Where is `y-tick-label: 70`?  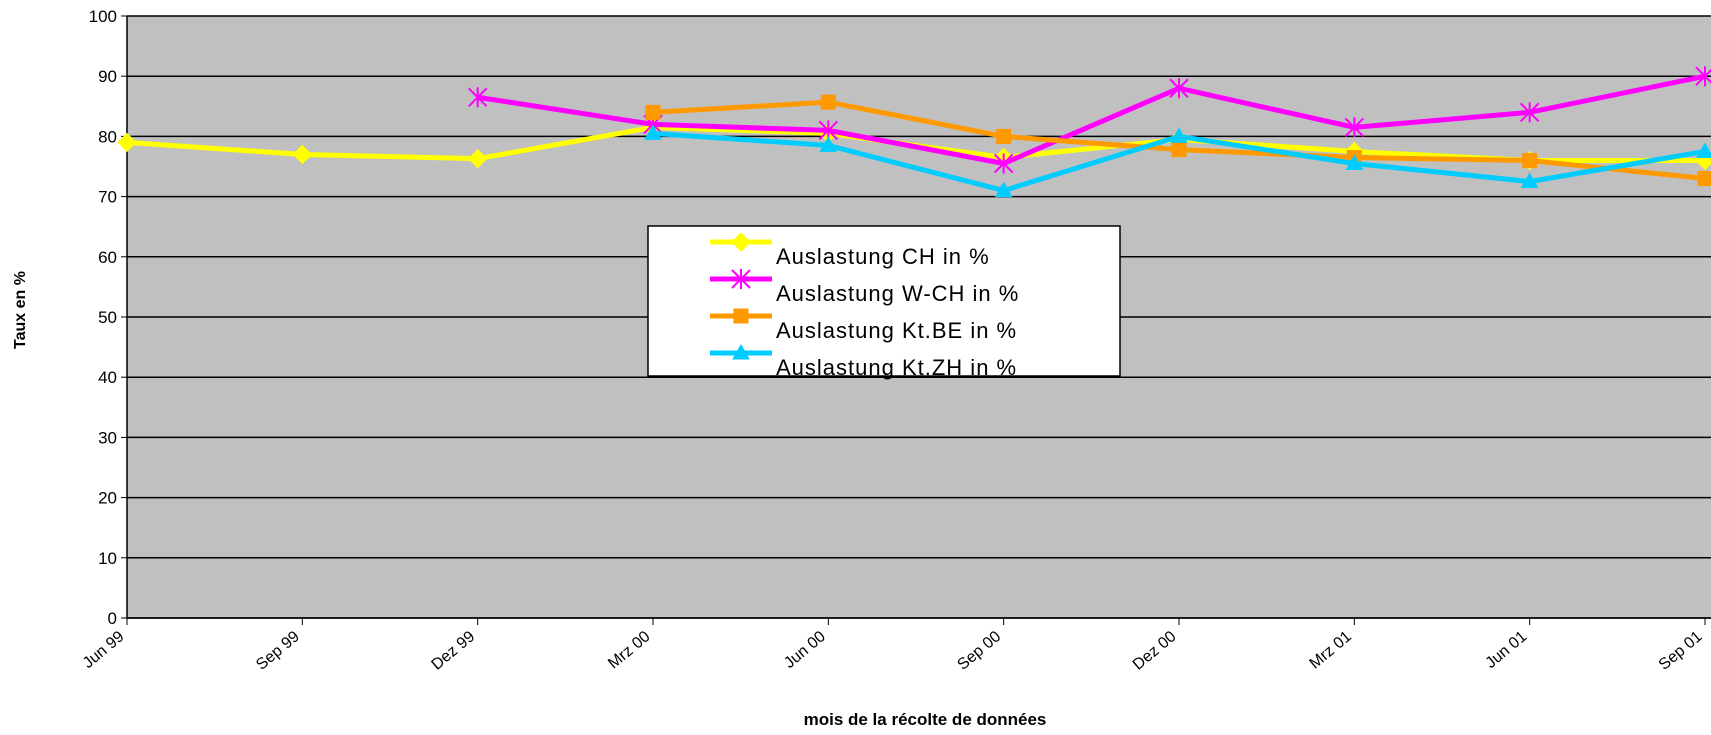 y-tick-label: 70 is located at coordinates (107, 197).